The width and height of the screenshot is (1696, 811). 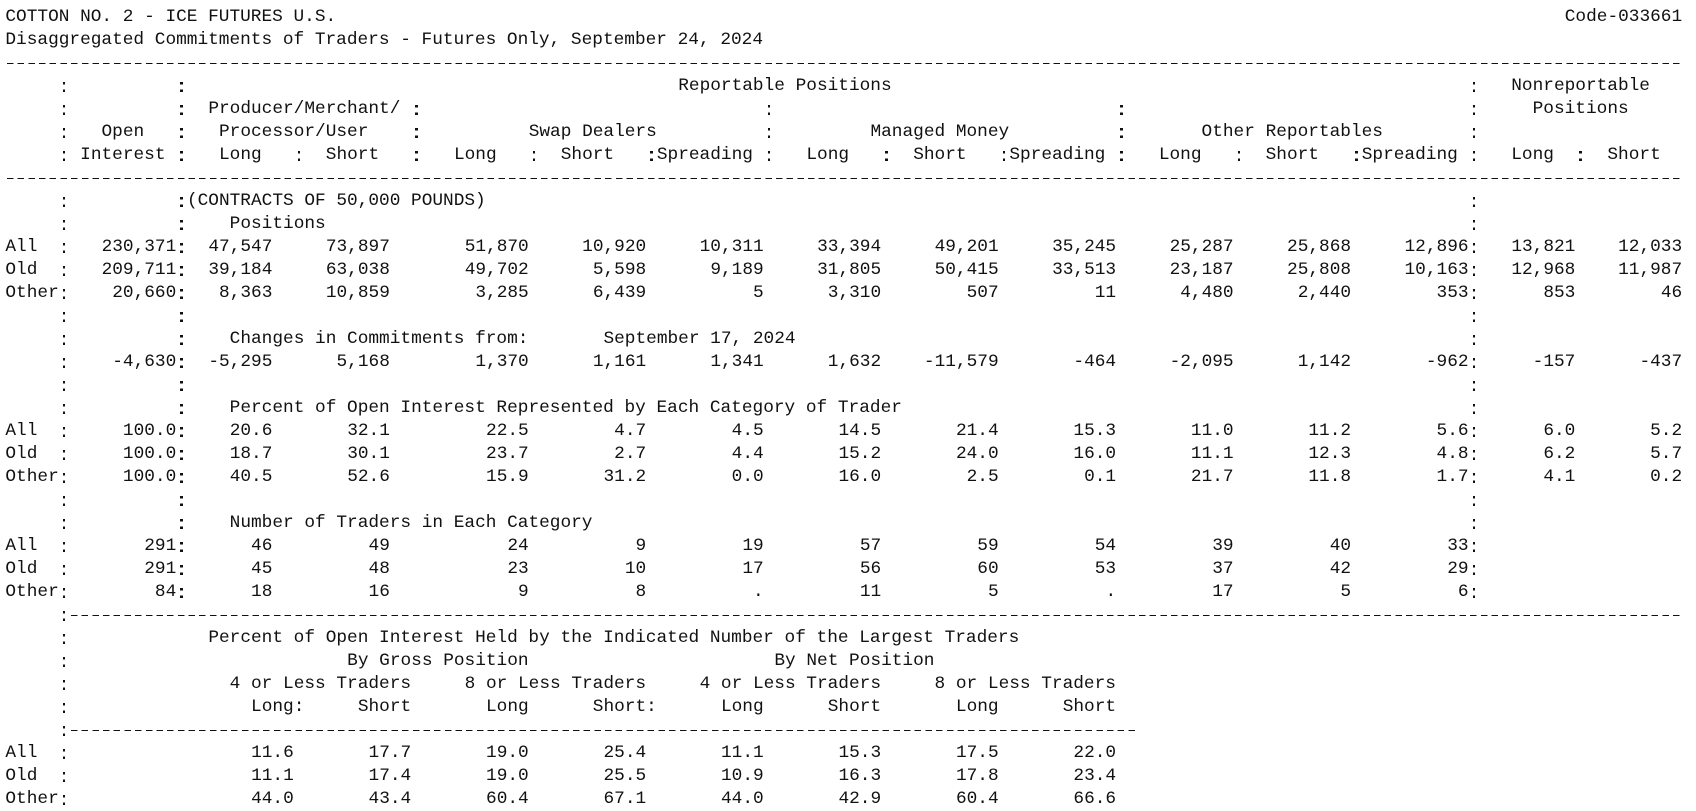 I want to click on cell: 49,702, so click(x=496, y=269).